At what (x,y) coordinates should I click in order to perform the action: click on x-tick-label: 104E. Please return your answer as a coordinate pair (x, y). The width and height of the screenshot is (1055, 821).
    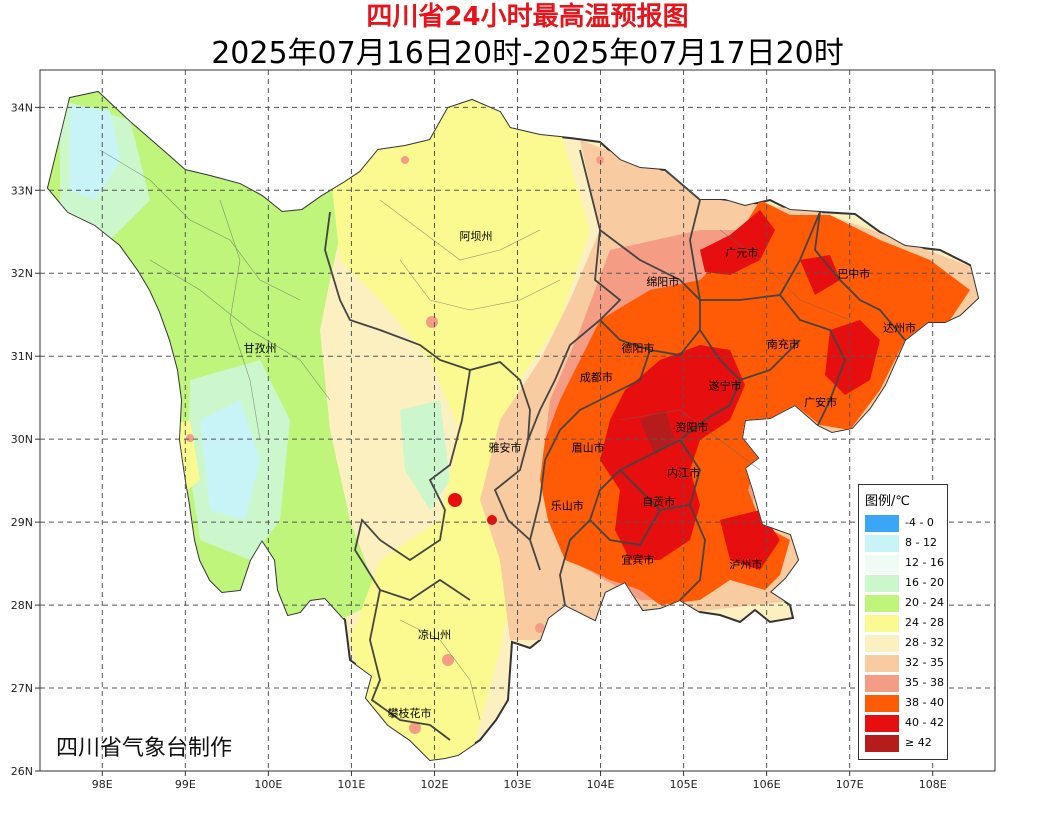
    Looking at the image, I should click on (601, 784).